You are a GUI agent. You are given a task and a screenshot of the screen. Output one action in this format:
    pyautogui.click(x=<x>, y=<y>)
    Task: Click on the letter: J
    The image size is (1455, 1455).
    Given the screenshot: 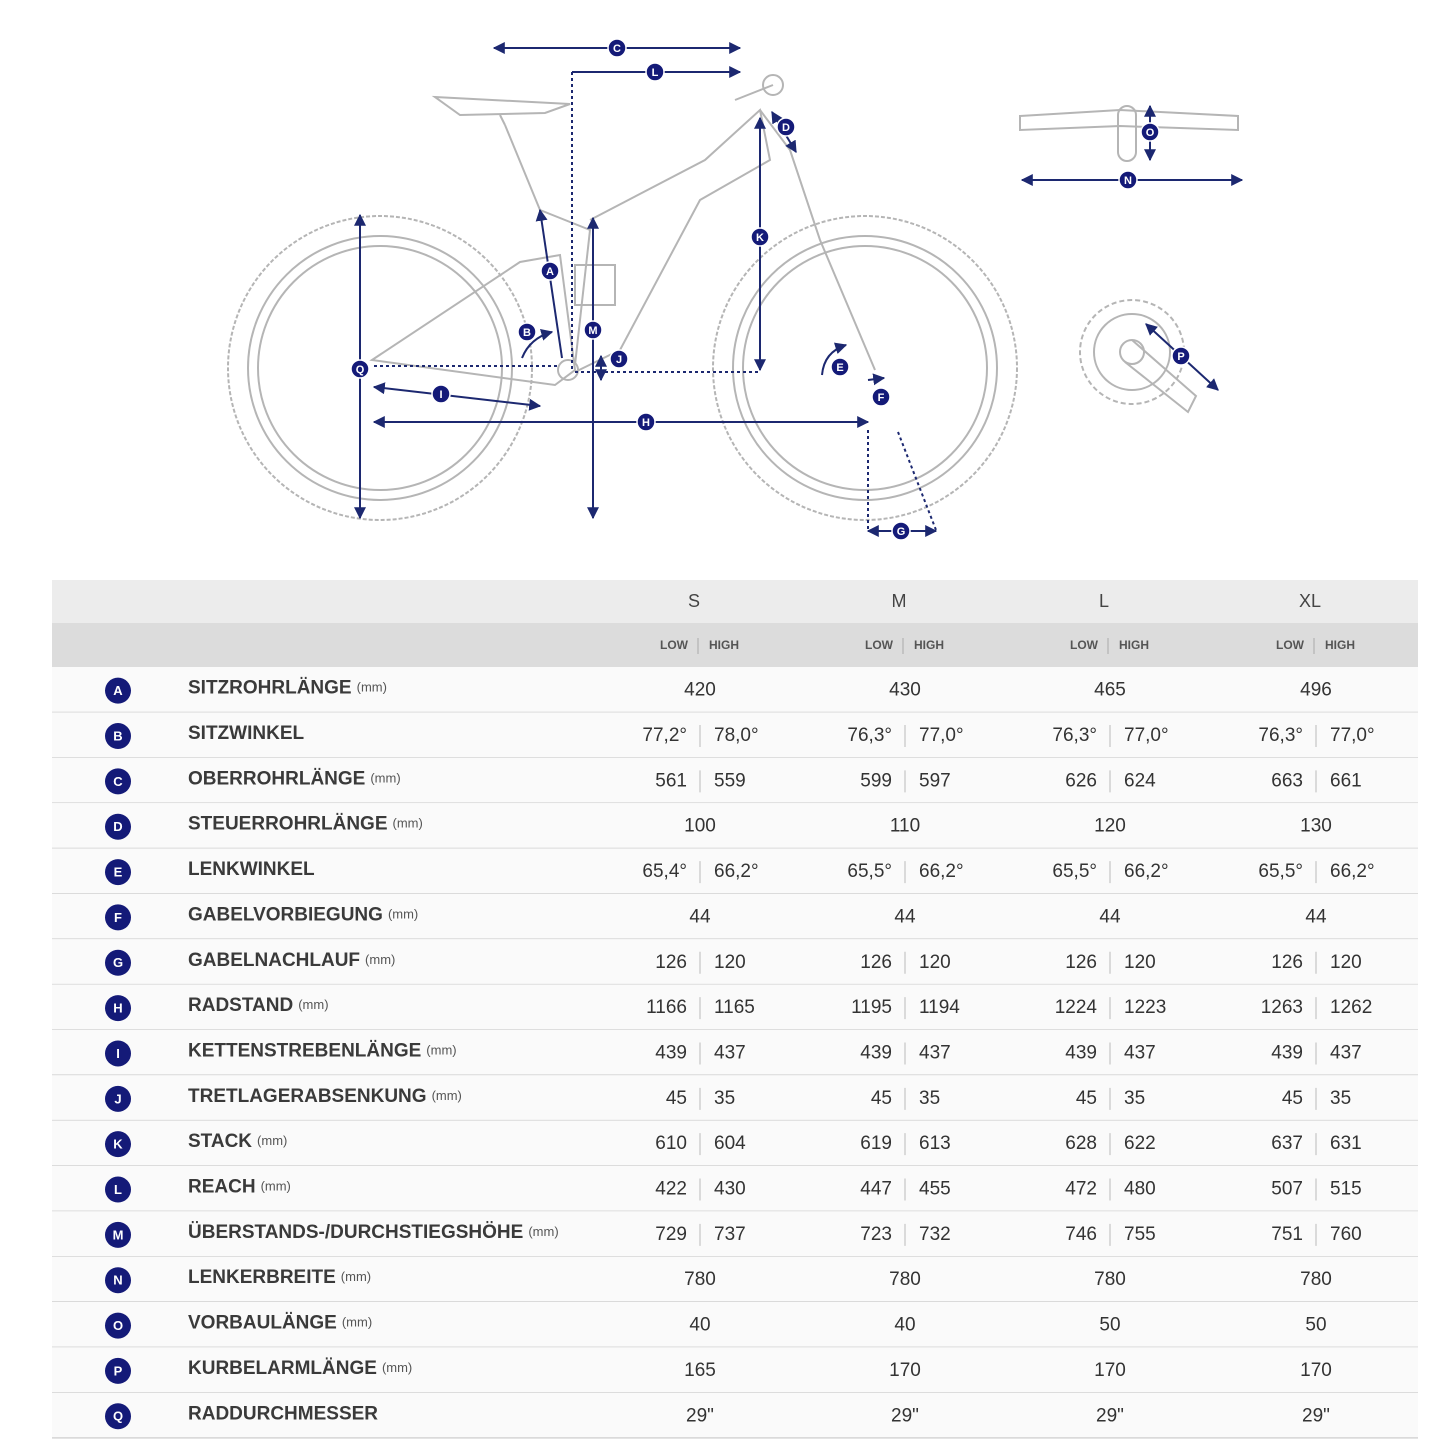 What is the action you would take?
    pyautogui.click(x=117, y=1098)
    